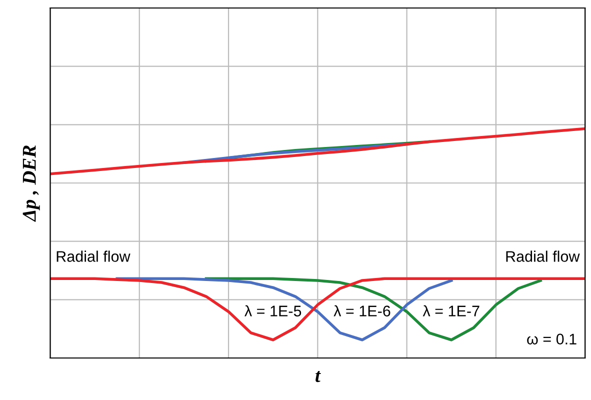 This screenshot has width=591, height=400. What do you see at coordinates (451, 310) in the screenshot?
I see `series-label: λ = 1E-7` at bounding box center [451, 310].